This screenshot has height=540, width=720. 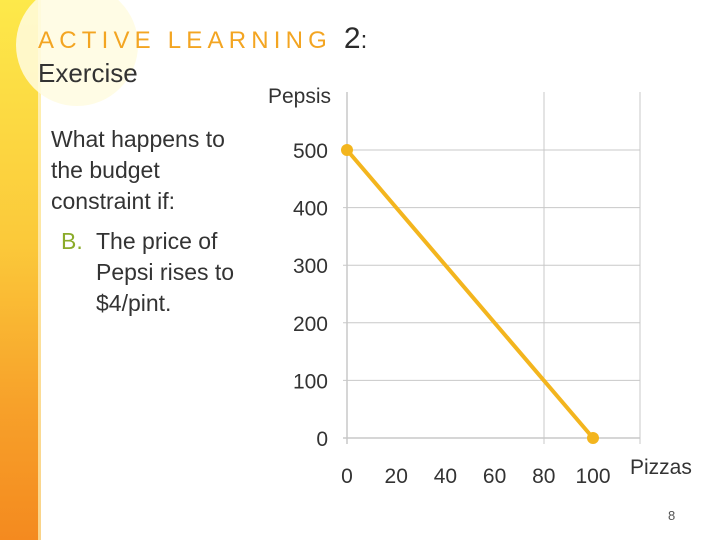 I want to click on x-tick-label-80: 80, so click(x=543, y=476).